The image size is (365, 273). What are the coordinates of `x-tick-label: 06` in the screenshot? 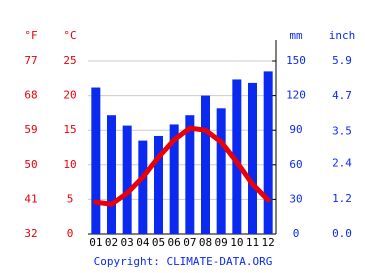 It's located at (174, 242).